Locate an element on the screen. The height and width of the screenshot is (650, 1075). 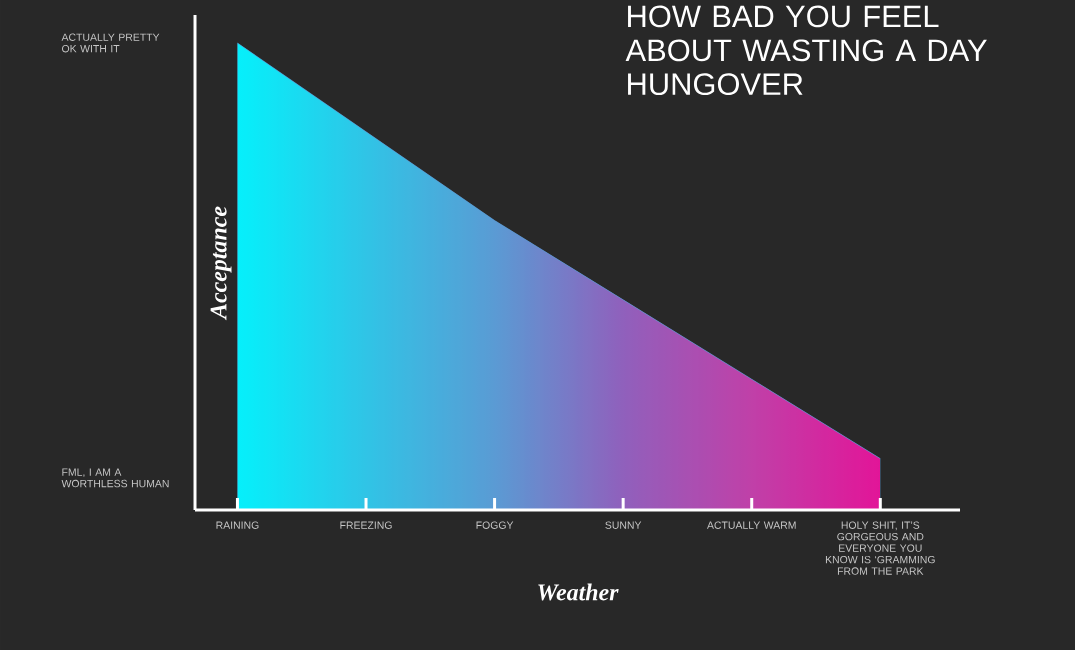
x-tick-label: FREEZING is located at coordinates (366, 525).